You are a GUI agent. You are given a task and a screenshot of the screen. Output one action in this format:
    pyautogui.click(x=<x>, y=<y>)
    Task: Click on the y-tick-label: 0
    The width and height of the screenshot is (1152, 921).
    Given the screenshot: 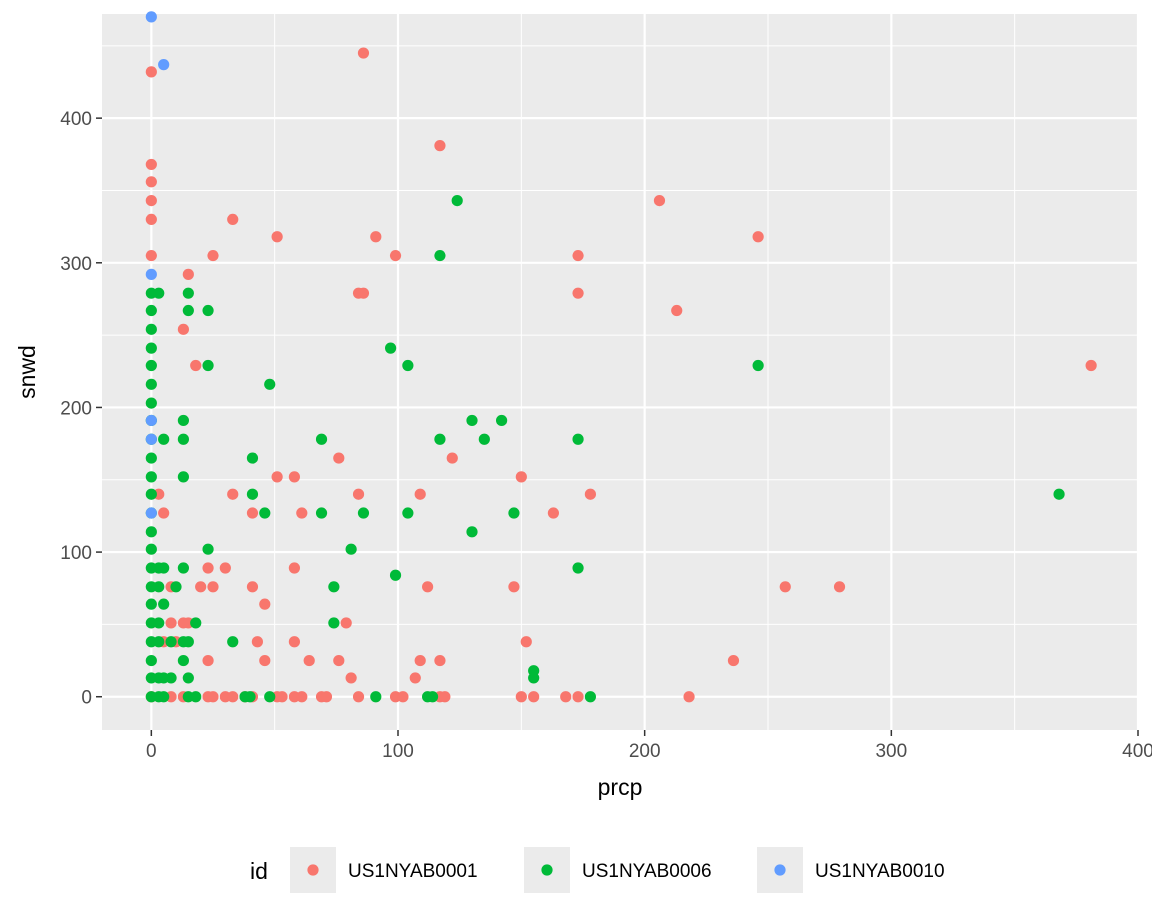 What is the action you would take?
    pyautogui.click(x=86, y=698)
    